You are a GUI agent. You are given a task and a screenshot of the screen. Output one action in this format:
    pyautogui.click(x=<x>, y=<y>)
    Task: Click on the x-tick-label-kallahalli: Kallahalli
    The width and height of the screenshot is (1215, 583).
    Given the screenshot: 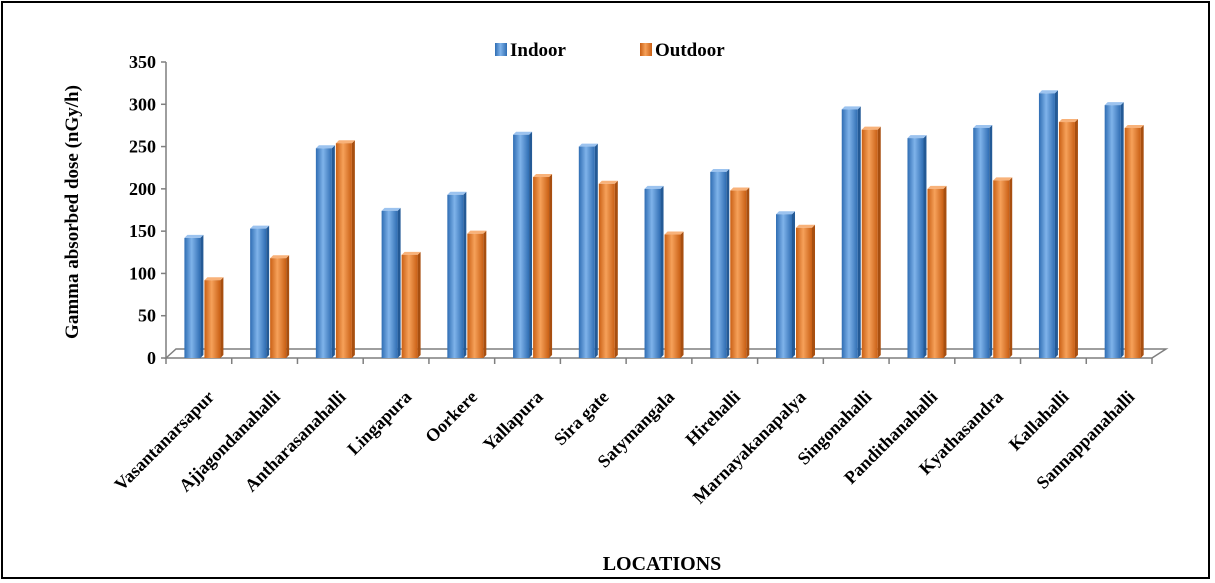 What is the action you would take?
    pyautogui.click(x=1039, y=421)
    